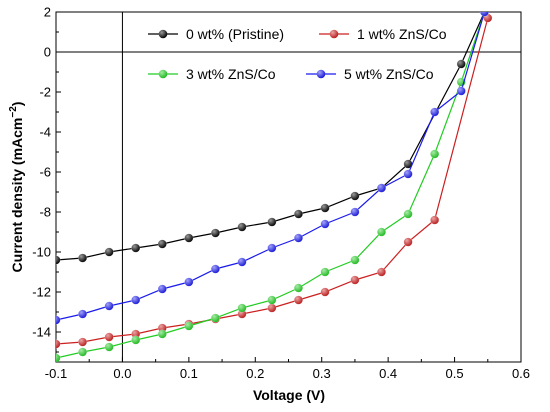 The image size is (550, 412). Describe the element at coordinates (521, 373) in the screenshot. I see `x-tick-label: 0.6` at that location.